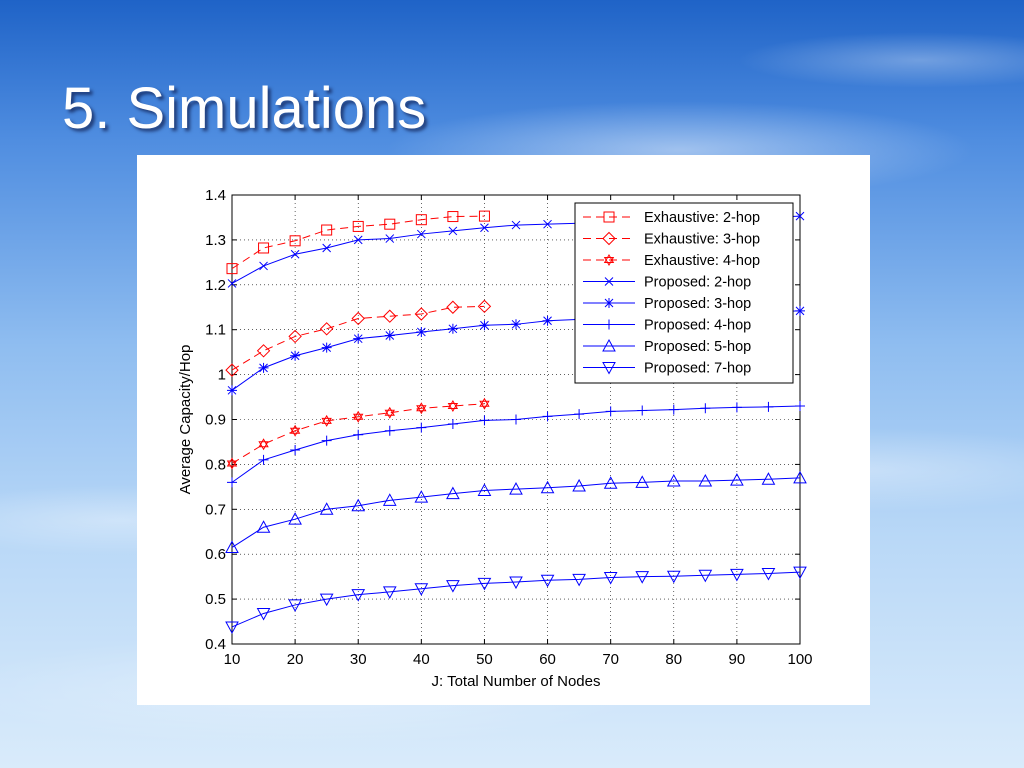 This screenshot has width=1024, height=768. What do you see at coordinates (697, 326) in the screenshot?
I see `legend-label: Proposed: 4-hop` at bounding box center [697, 326].